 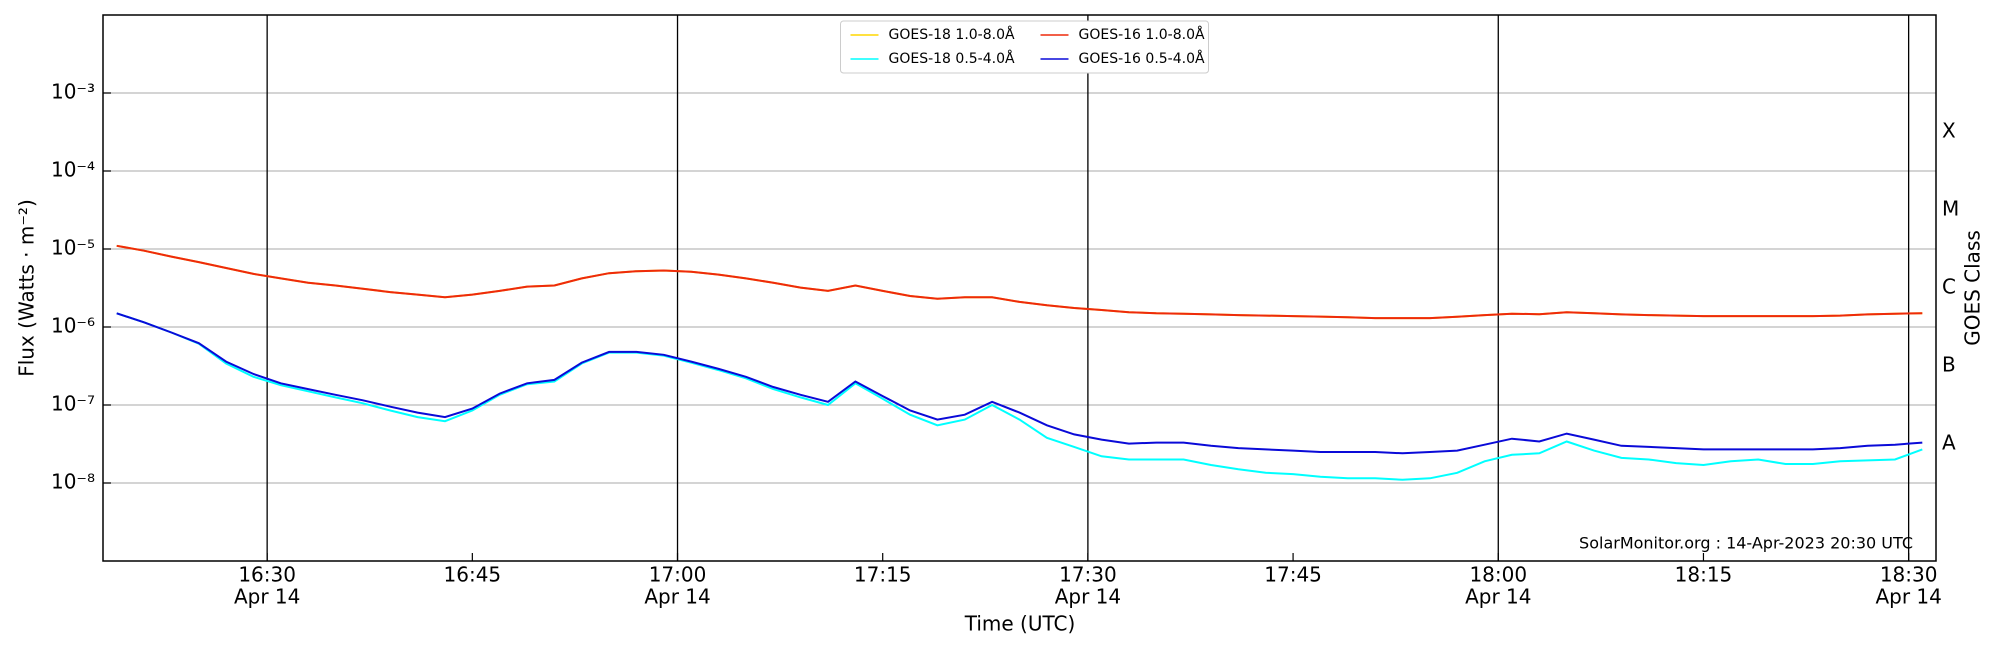 I want to click on x-tick-label: 17:00, so click(x=678, y=575).